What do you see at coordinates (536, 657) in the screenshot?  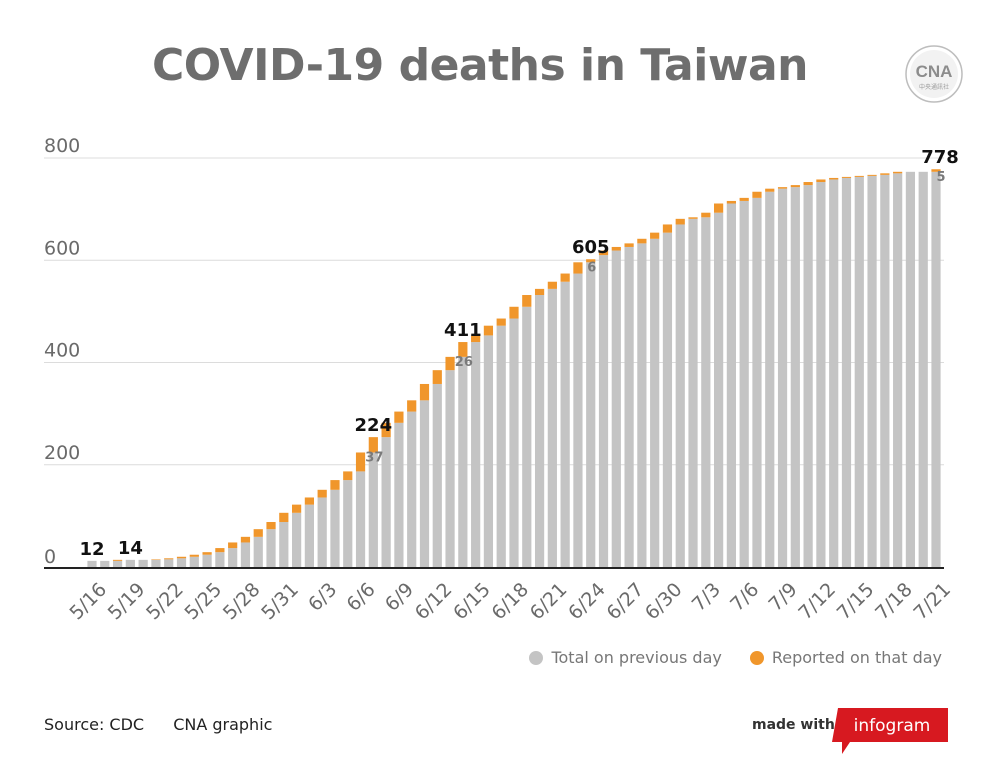 I see `legend-swatch-total` at bounding box center [536, 657].